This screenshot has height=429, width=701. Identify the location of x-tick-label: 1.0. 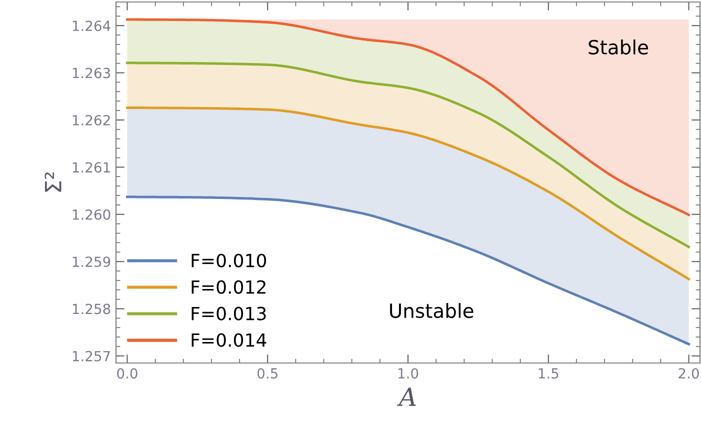
(408, 373).